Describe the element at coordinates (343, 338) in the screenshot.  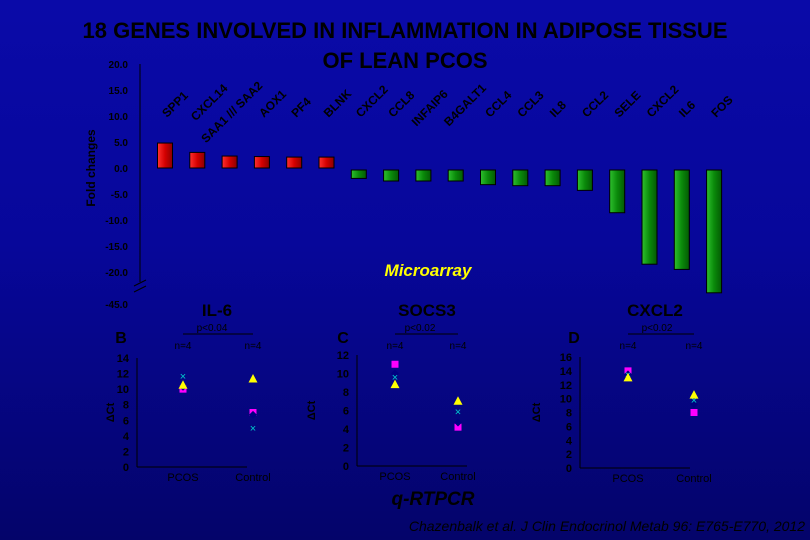
I see `panel-letter: C` at that location.